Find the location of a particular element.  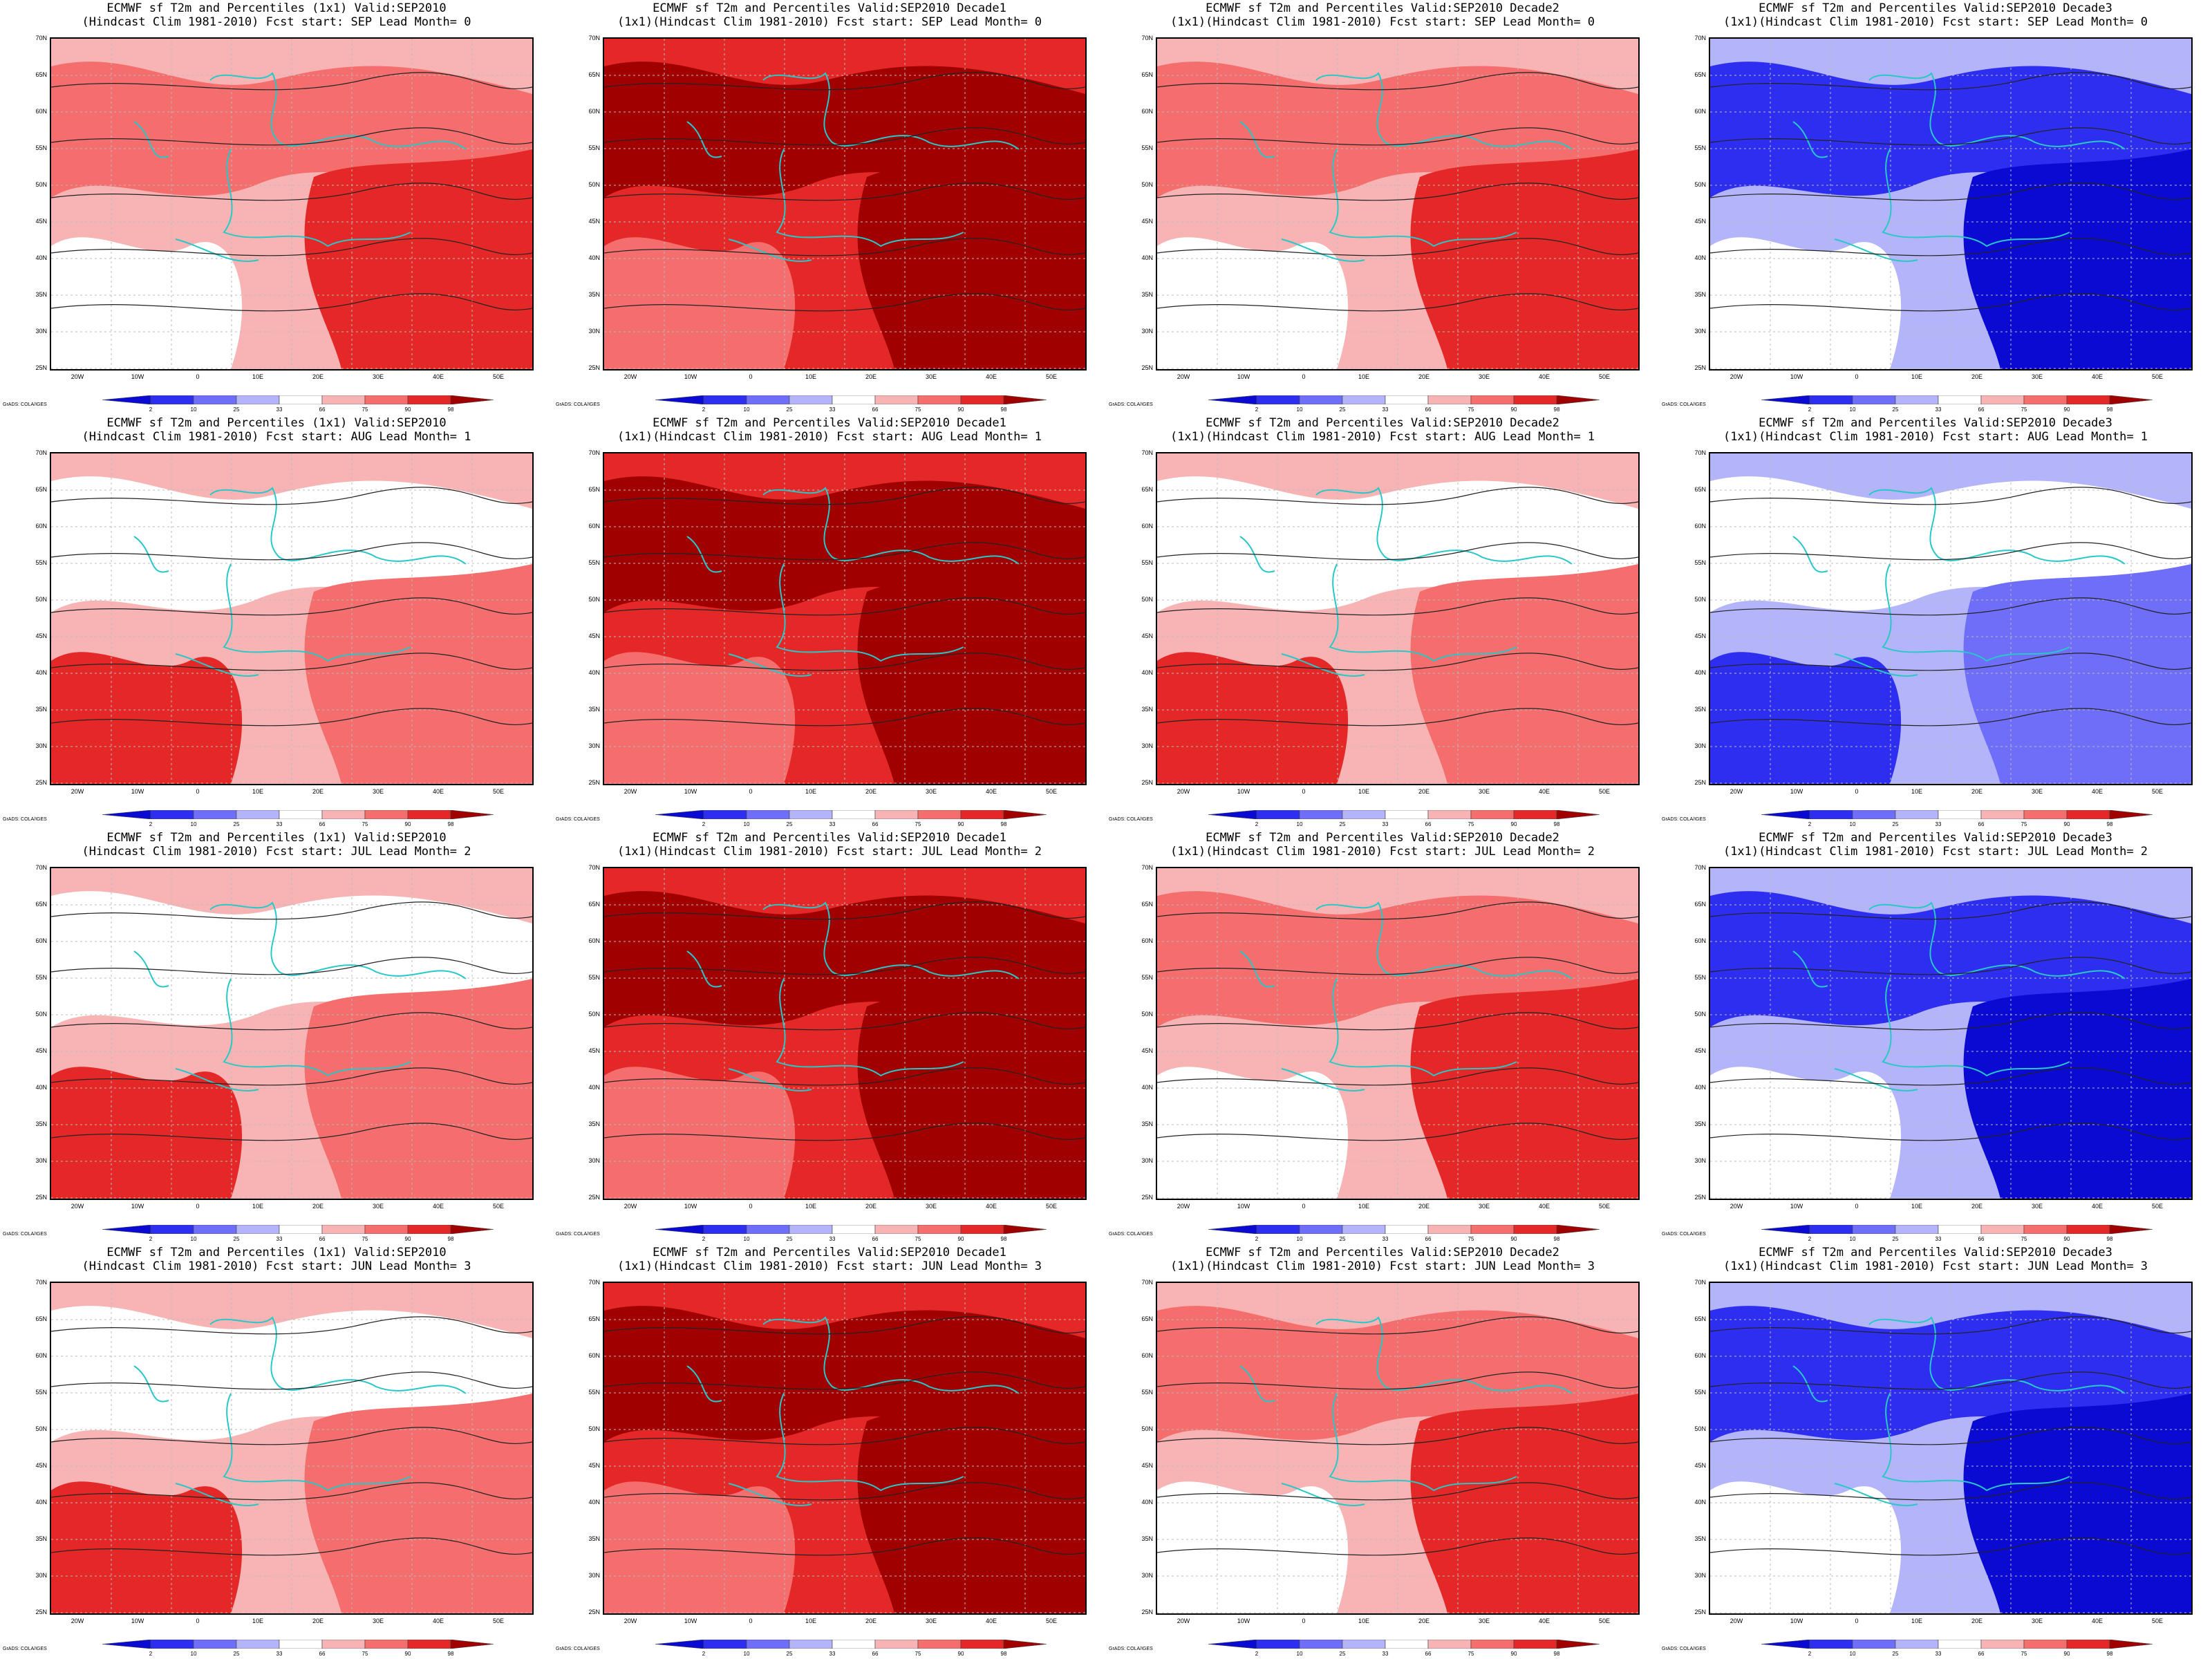

latitude-tick-label: 30N is located at coordinates (1147, 1576).